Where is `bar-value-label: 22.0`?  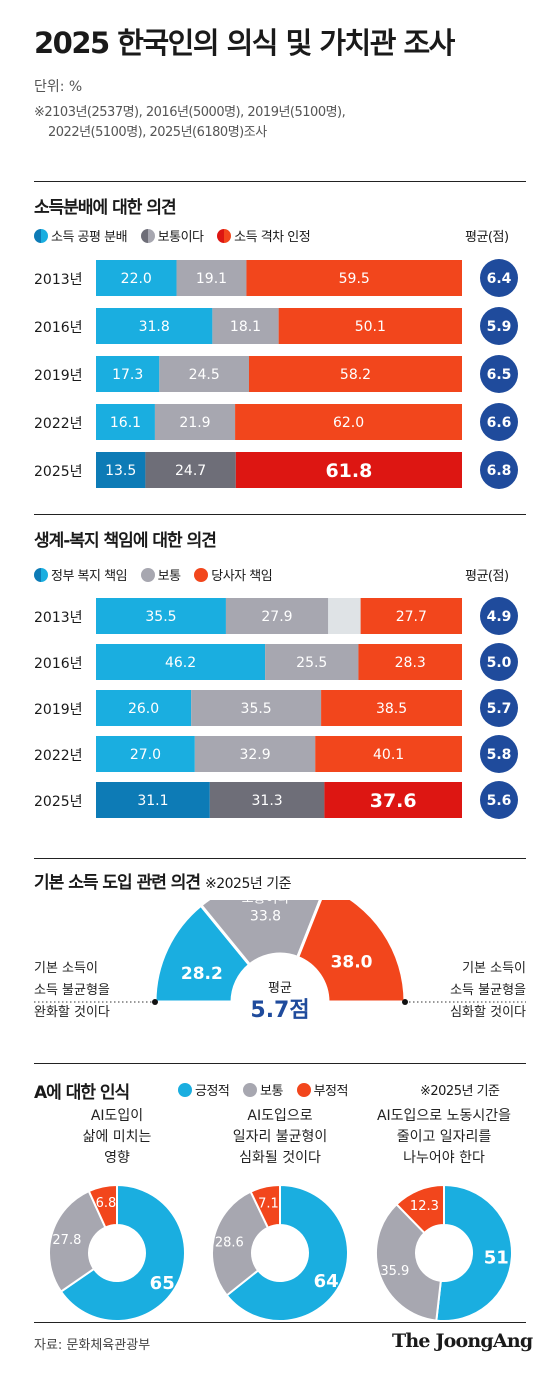
bar-value-label: 22.0 is located at coordinates (136, 279).